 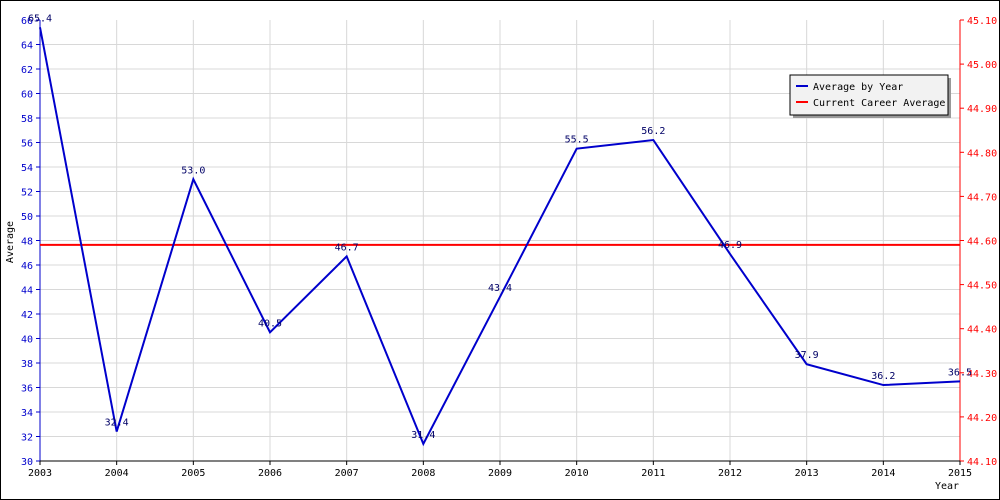 I want to click on data-label: 53.0, so click(x=193, y=170).